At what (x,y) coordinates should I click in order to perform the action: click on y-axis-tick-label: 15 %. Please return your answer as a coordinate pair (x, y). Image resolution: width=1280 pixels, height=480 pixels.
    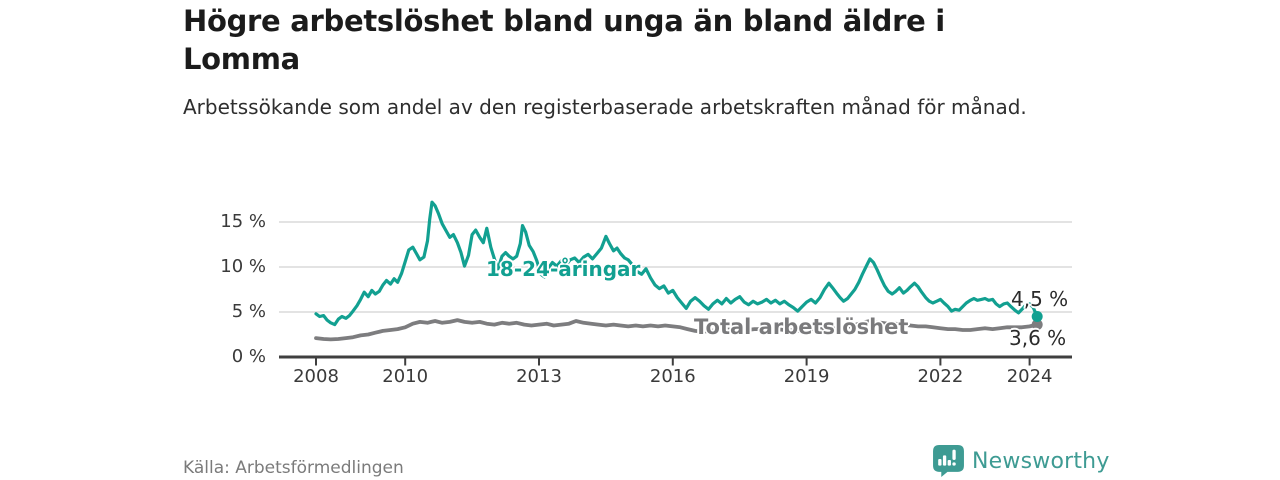
    Looking at the image, I should click on (243, 221).